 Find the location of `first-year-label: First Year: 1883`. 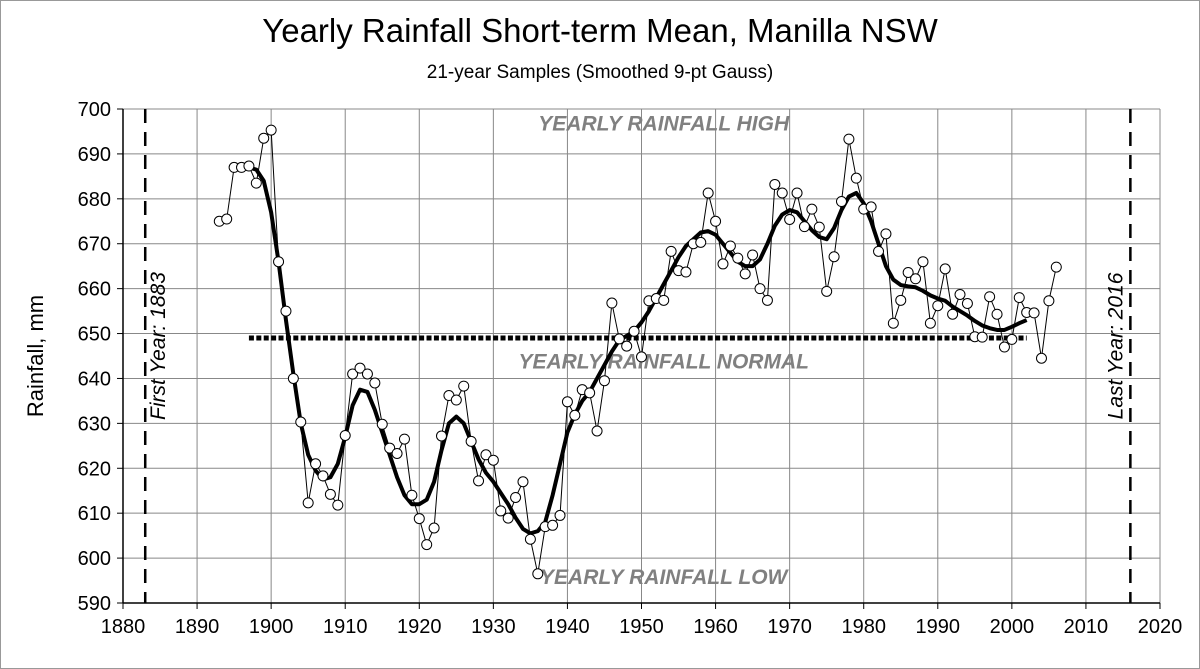

first-year-label: First Year: 1883 is located at coordinates (158, 346).